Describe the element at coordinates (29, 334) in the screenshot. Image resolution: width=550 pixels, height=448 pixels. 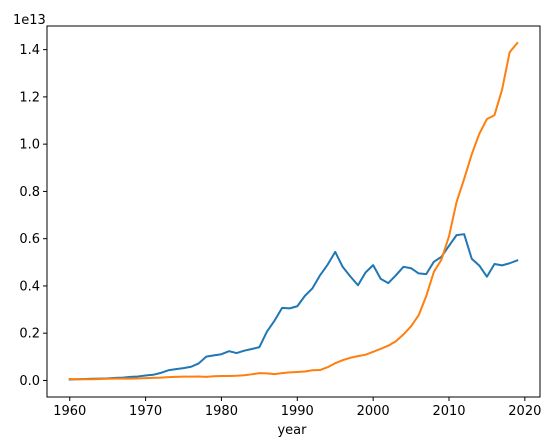
I see `y-tick-label: 0.2` at that location.